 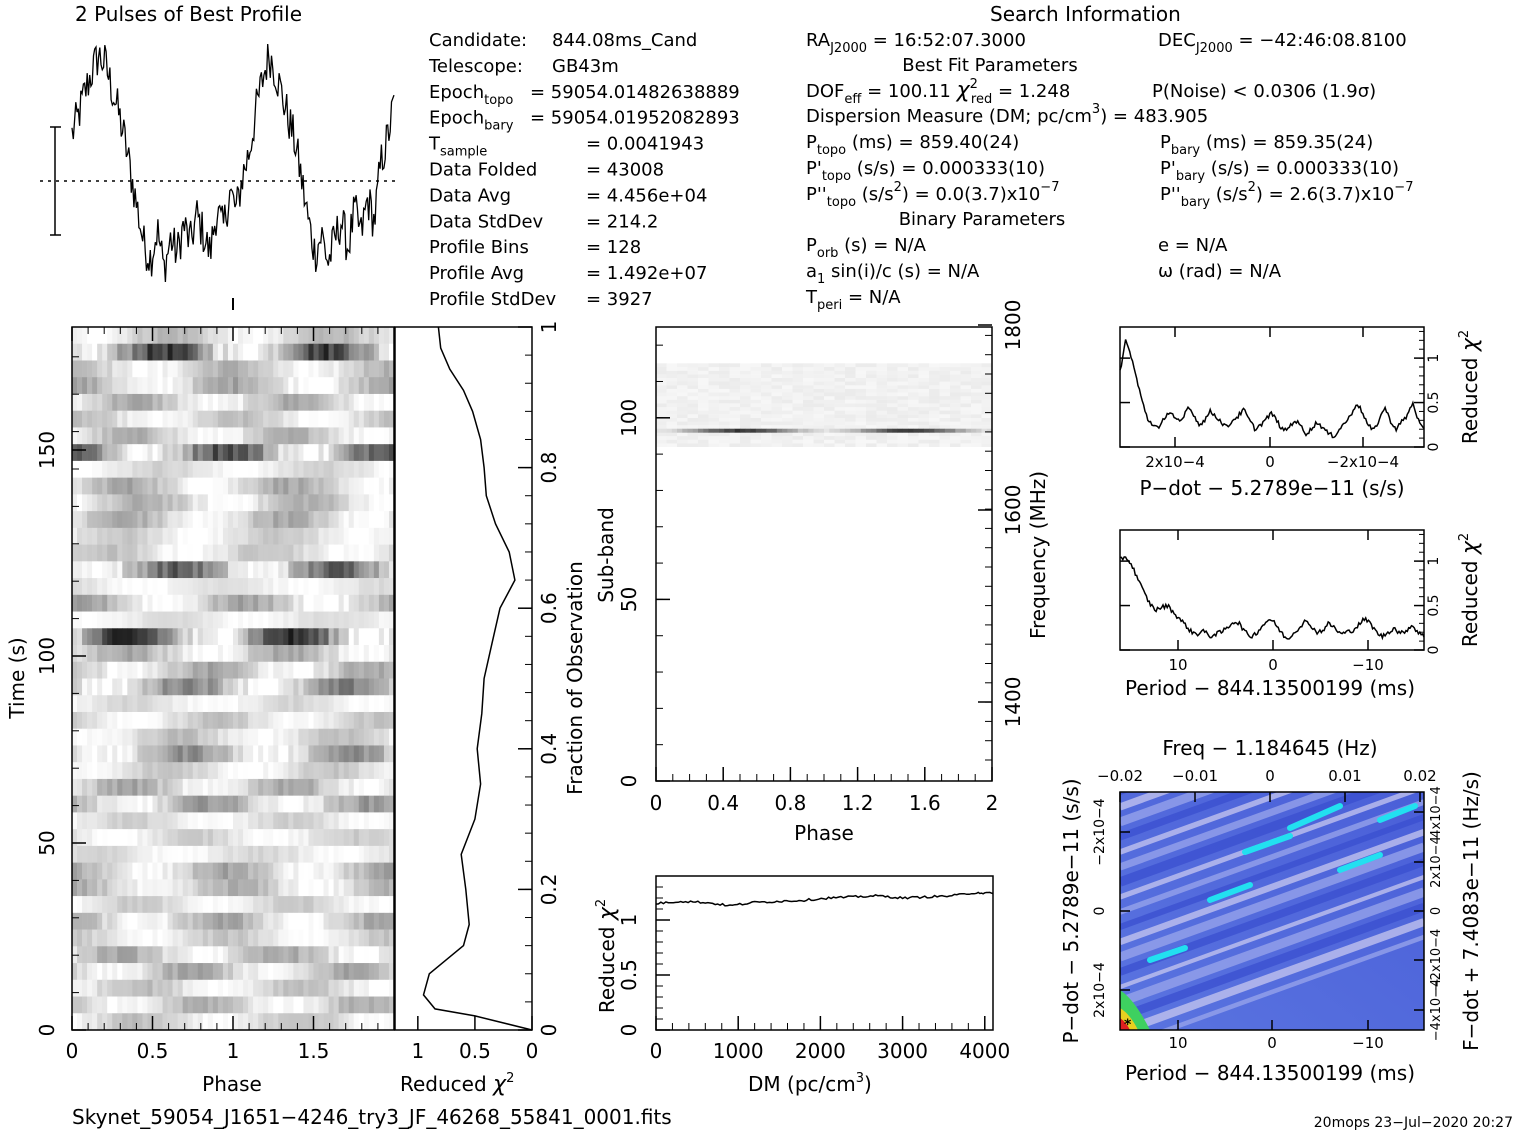 I want to click on fdot-ytick: 4x10−4, so click(x=1436, y=812).